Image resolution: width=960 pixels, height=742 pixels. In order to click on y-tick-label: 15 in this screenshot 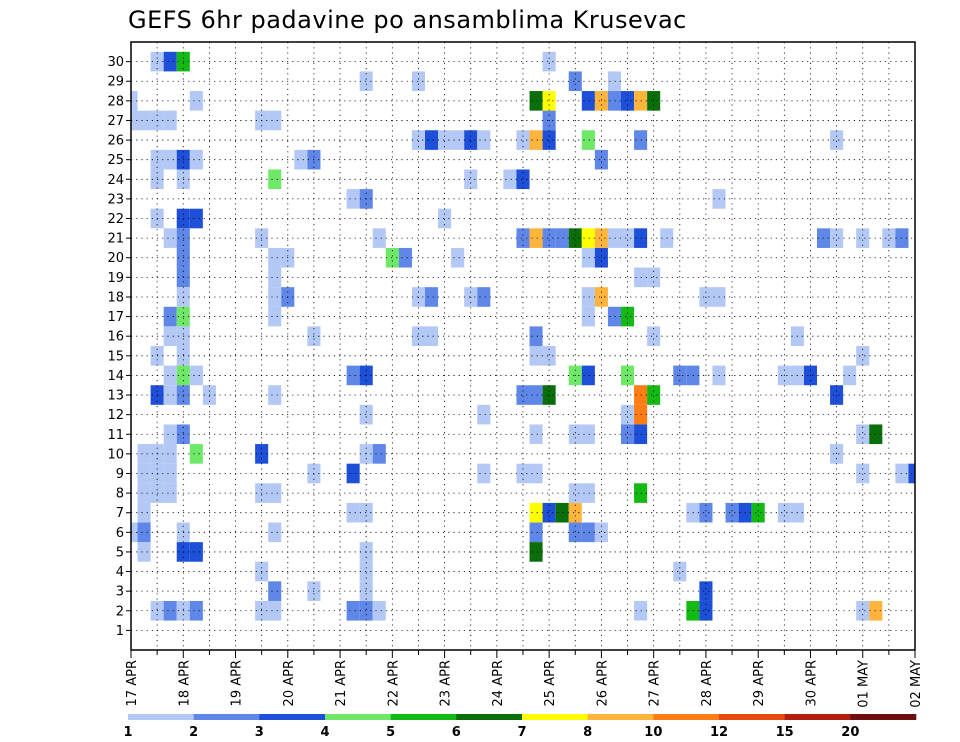, I will do `click(115, 356)`.